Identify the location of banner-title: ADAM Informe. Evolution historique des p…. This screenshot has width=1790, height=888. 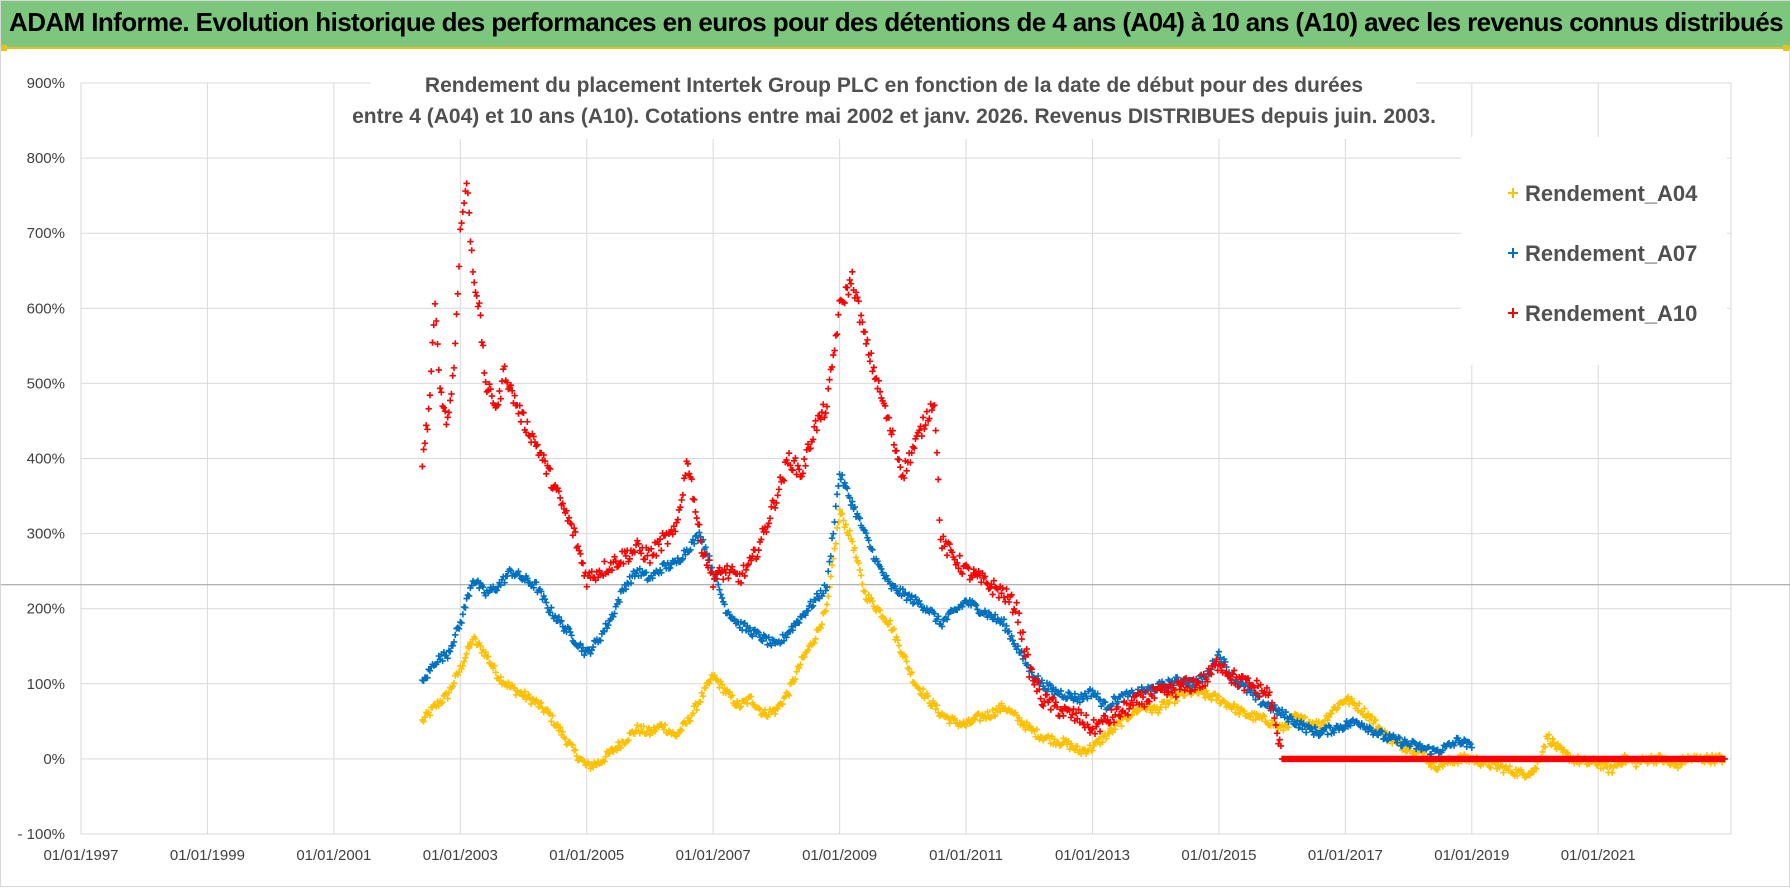
(896, 22).